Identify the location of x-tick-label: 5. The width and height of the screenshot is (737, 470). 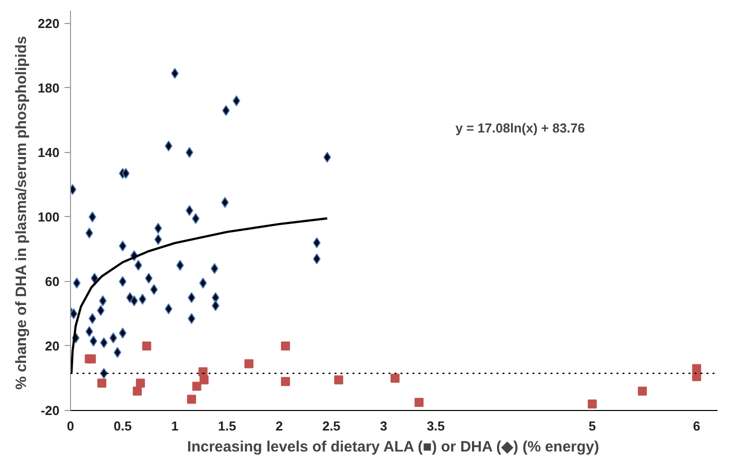
(592, 426).